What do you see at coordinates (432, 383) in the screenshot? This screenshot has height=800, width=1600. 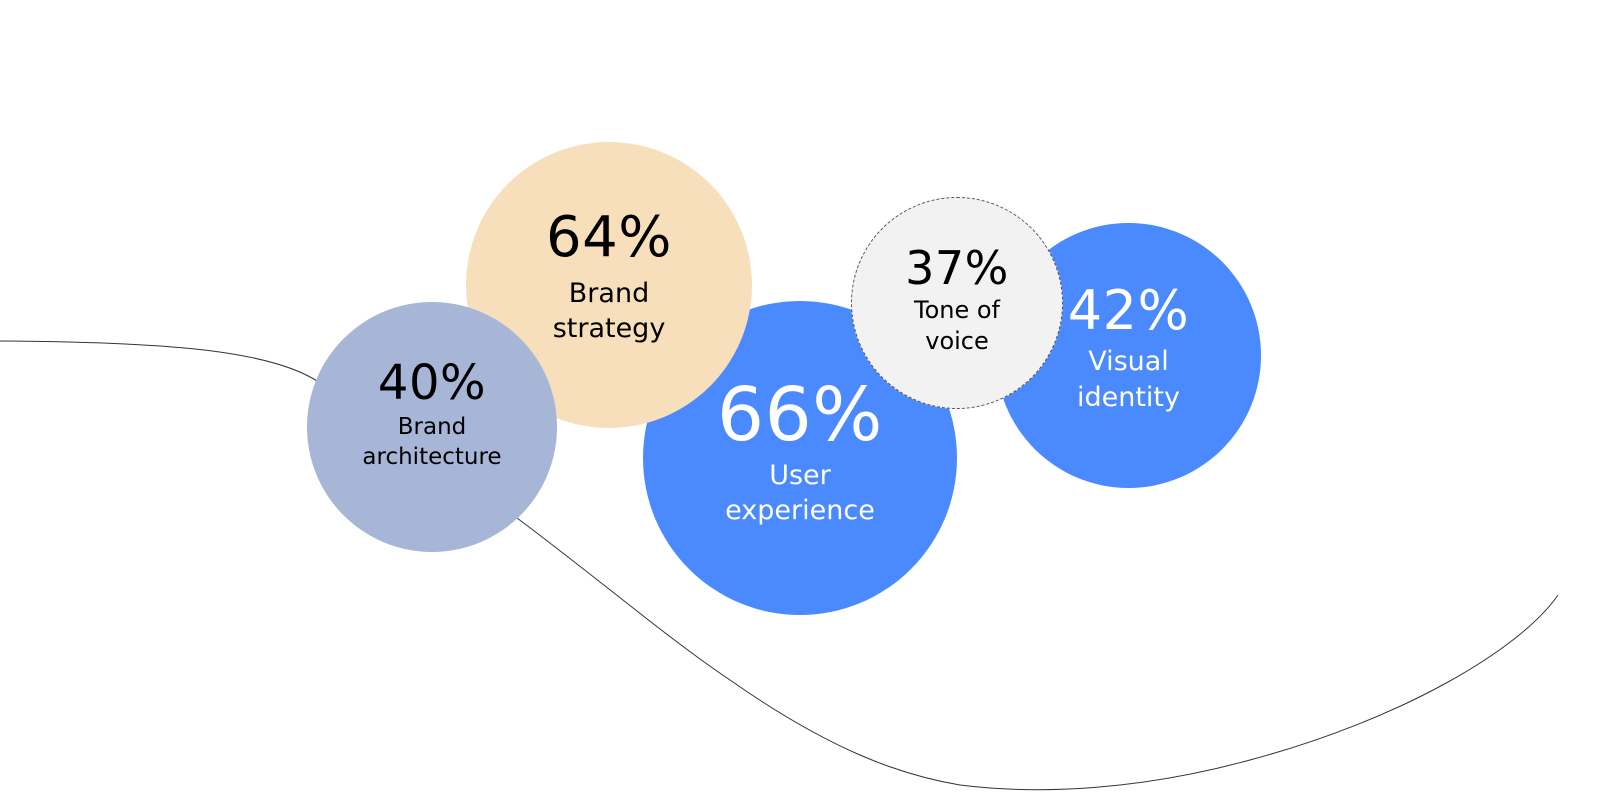 I see `bubble-value: 40%` at bounding box center [432, 383].